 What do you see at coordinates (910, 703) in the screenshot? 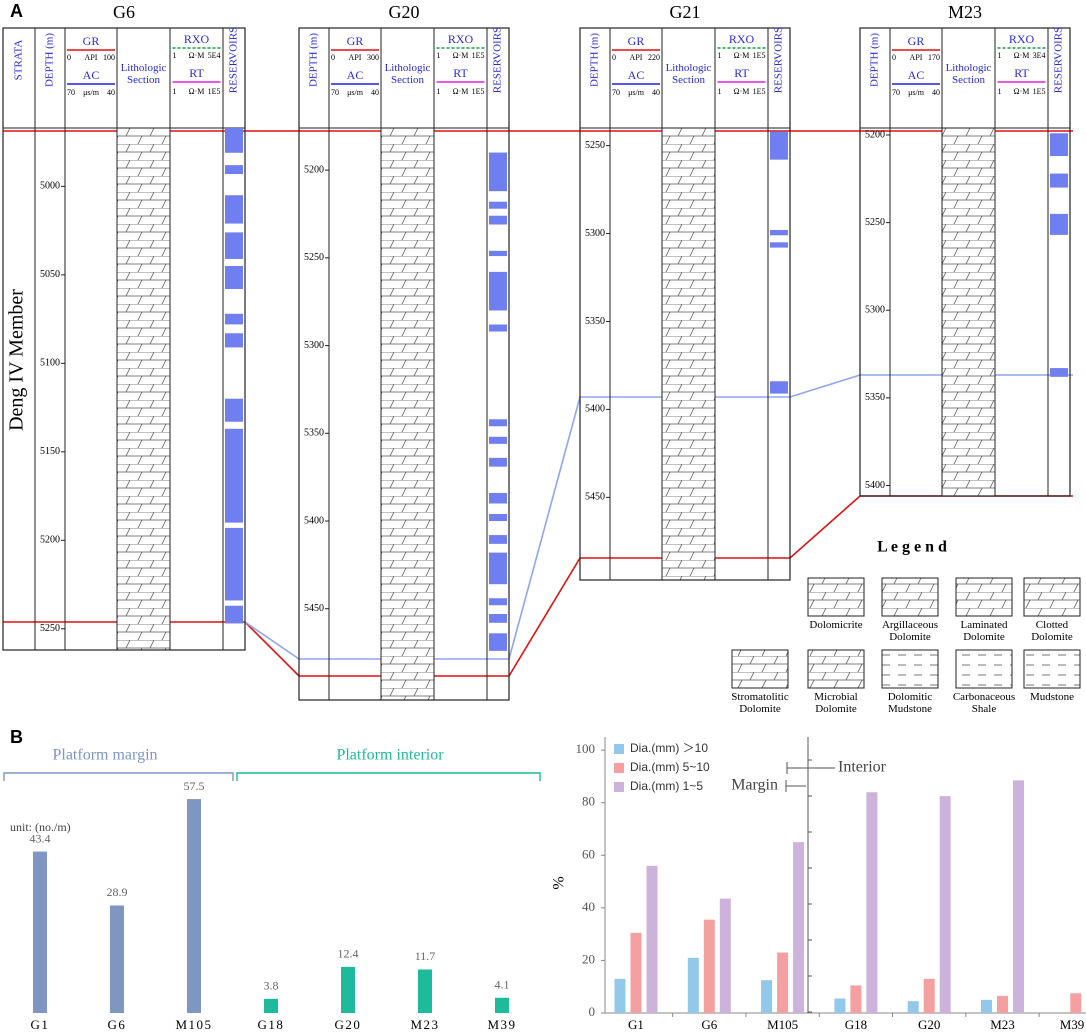
I see `legend-label: Dolomitic Mudstone` at bounding box center [910, 703].